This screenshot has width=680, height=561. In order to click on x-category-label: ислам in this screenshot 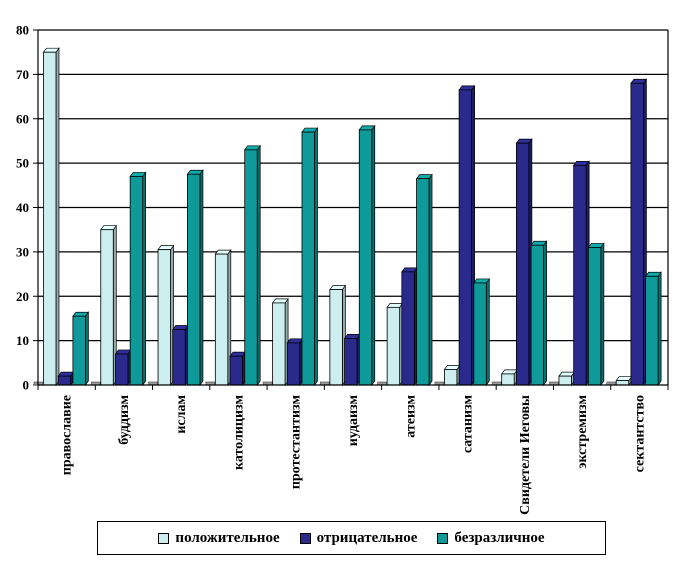, I will do `click(181, 414)`.